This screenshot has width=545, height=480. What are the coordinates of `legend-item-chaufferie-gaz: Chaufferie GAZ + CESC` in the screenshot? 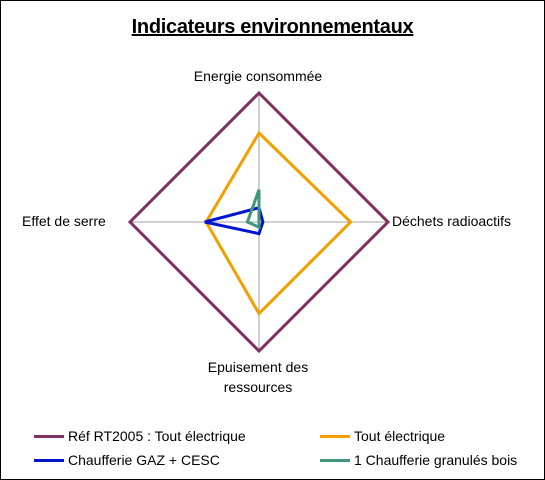 It's located at (127, 460).